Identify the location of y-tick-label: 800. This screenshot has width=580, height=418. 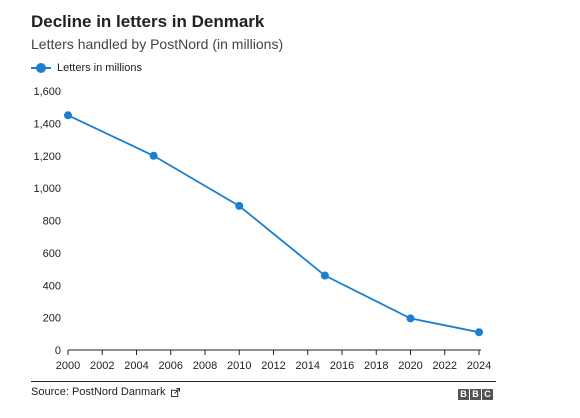
(52, 222).